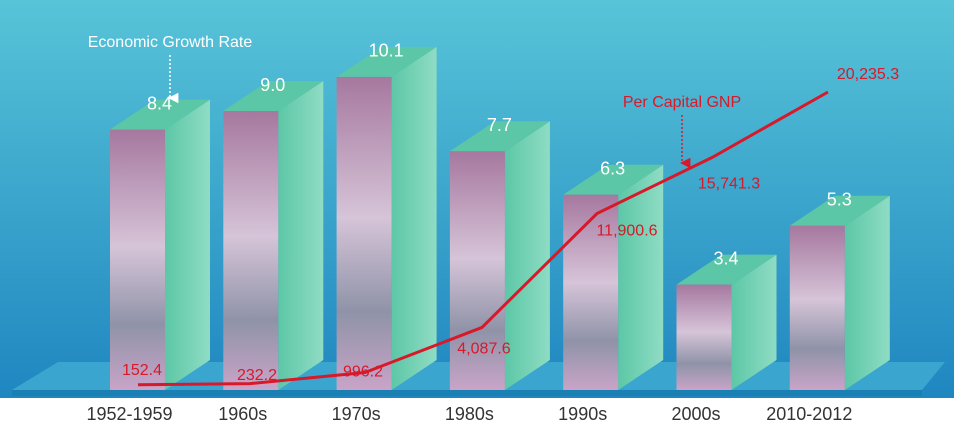 This screenshot has width=954, height=430. Describe the element at coordinates (386, 51) in the screenshot. I see `value-label: 10.1` at that location.